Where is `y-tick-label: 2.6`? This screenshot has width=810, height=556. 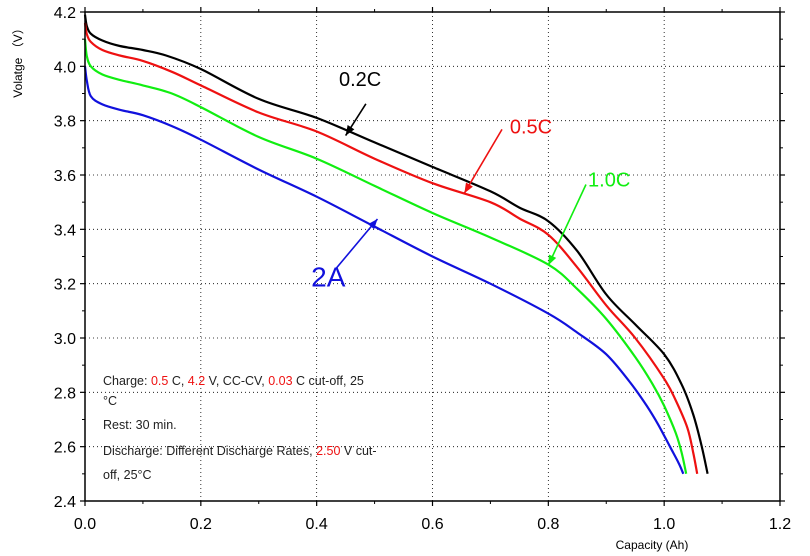
y-tick-label: 2.6 is located at coordinates (65, 448).